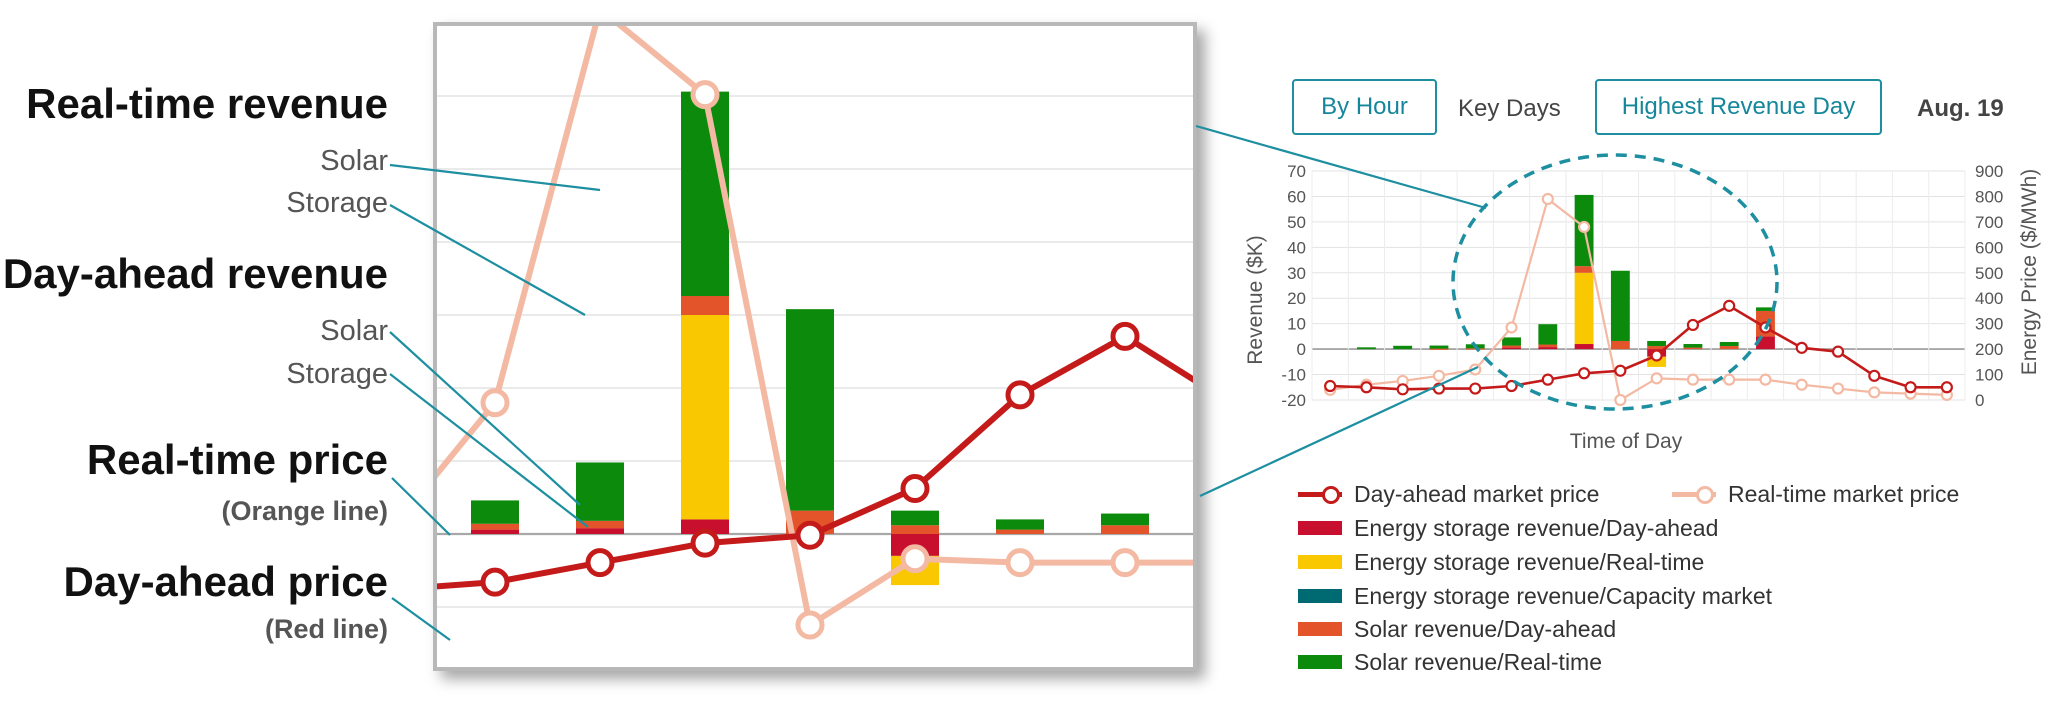 The width and height of the screenshot is (2048, 718). Describe the element at coordinates (1989, 349) in the screenshot. I see `y2-tick-label: 200` at that location.